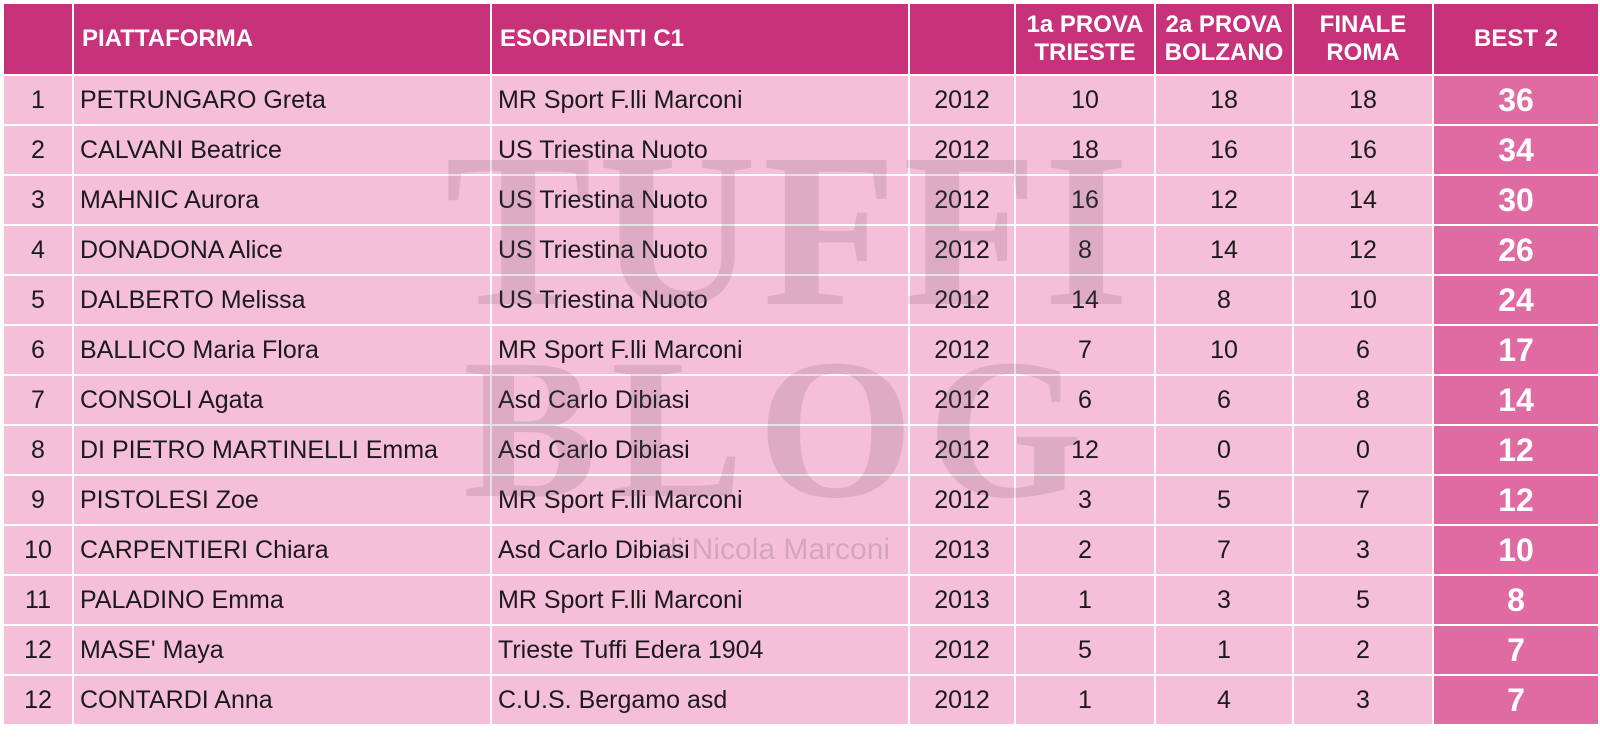  What do you see at coordinates (1085, 52) in the screenshot?
I see `header-prova1-line2: TRIESTE` at bounding box center [1085, 52].